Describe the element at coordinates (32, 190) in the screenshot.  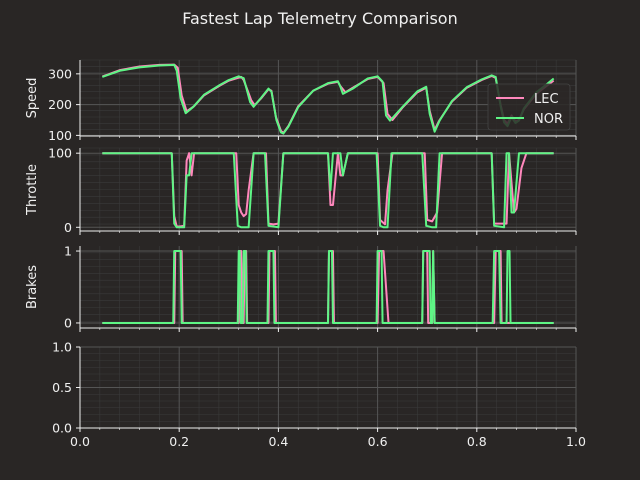
I see `y-axis-label: Throttle` at that location.